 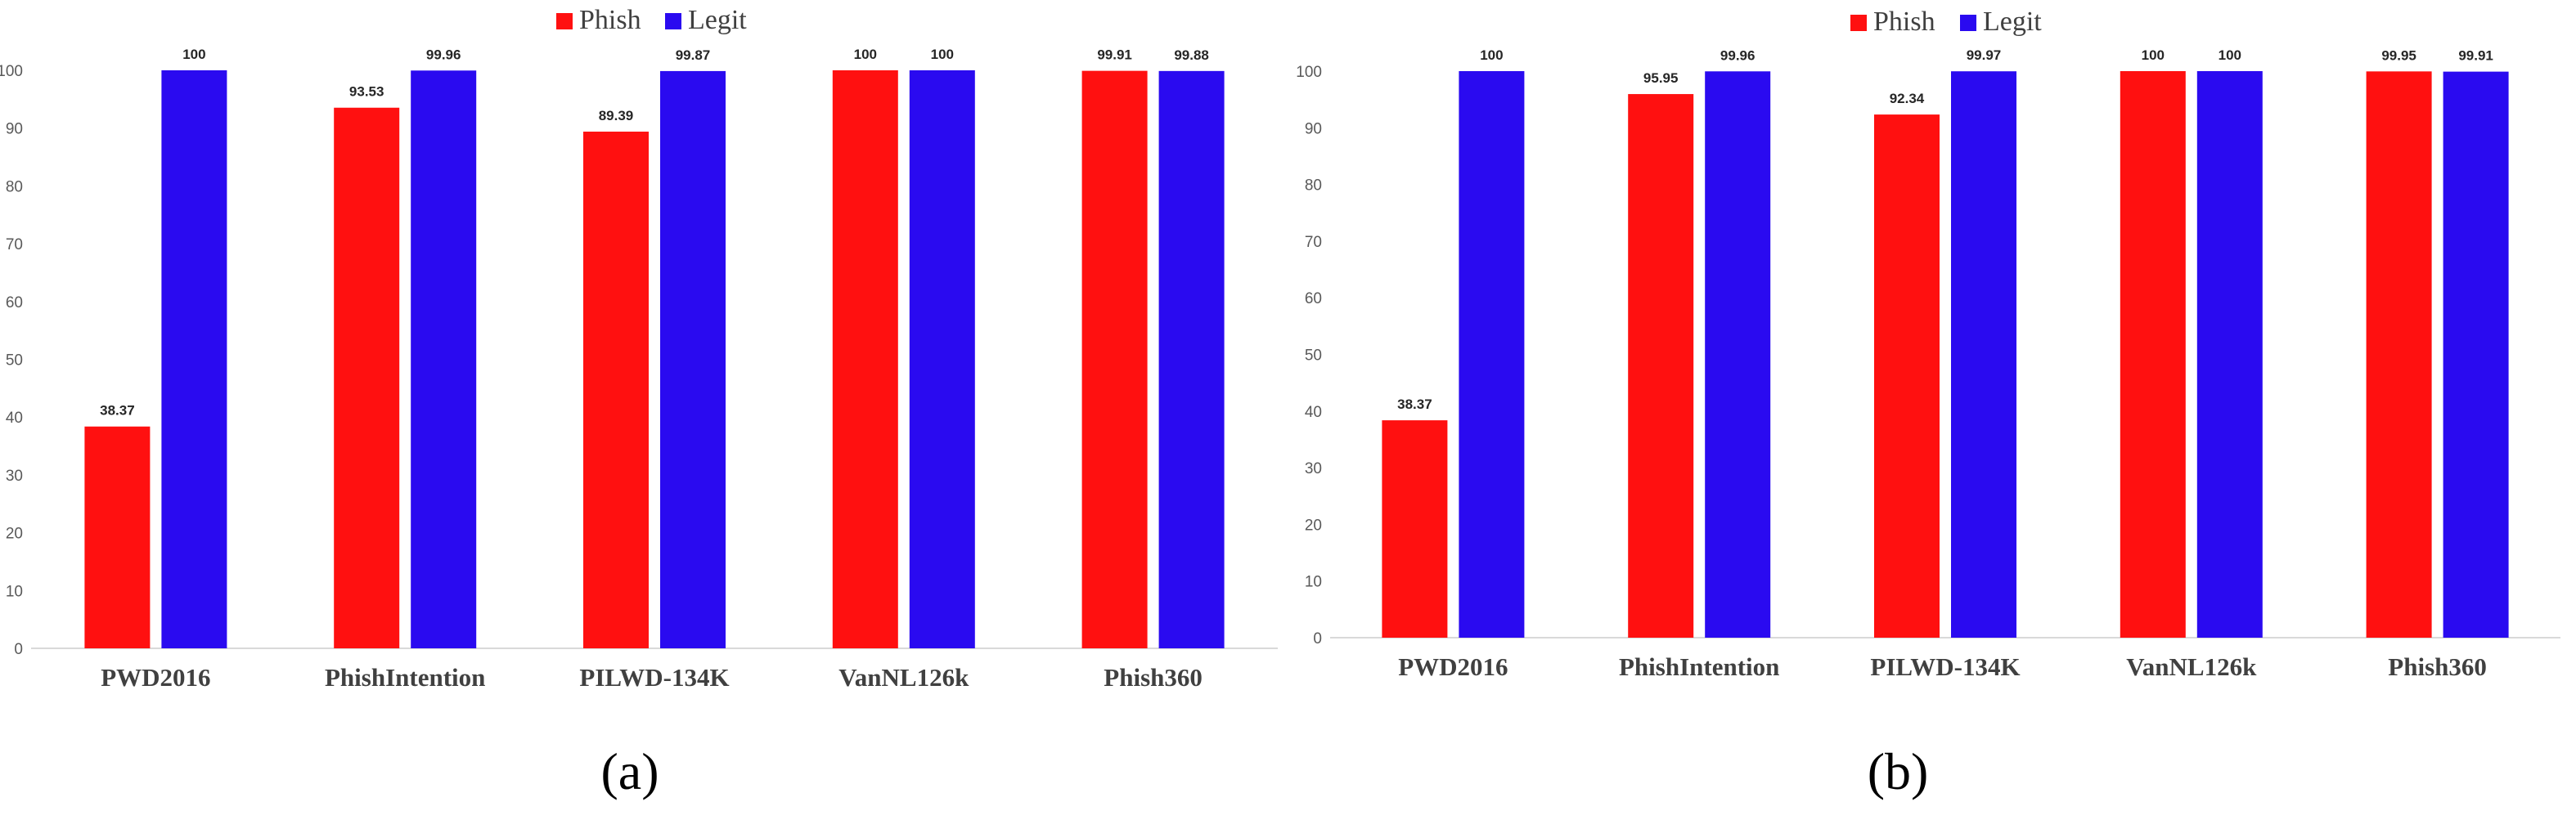 I want to click on data-label: 92.34, so click(x=1907, y=98).